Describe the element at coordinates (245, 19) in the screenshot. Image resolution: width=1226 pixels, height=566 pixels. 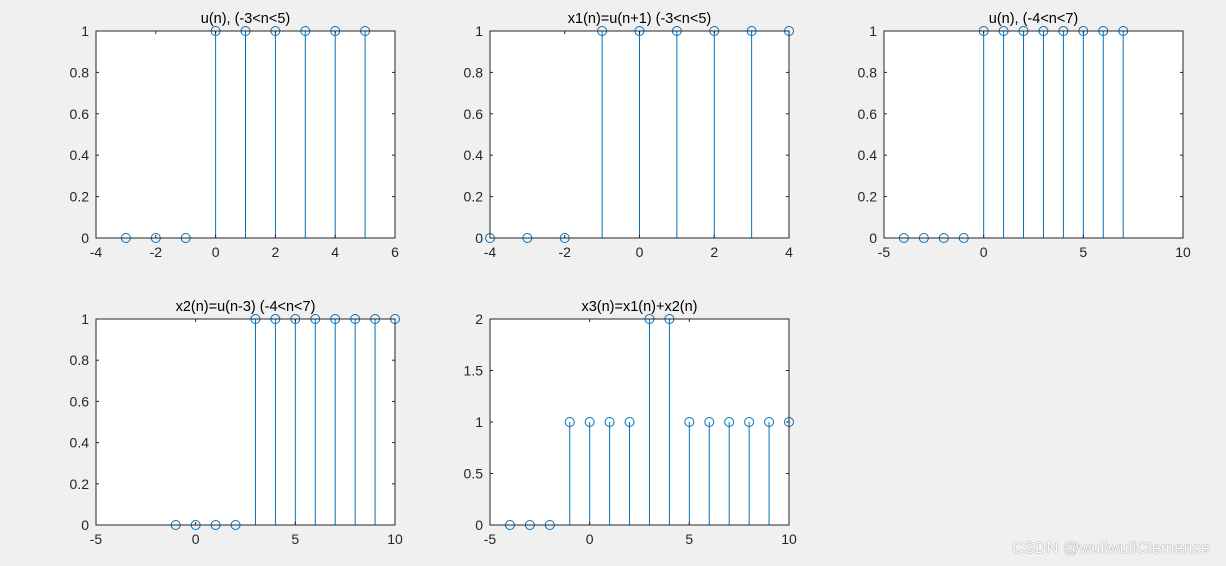
I see `subplot-title: u(n), (-3<n<5)` at that location.